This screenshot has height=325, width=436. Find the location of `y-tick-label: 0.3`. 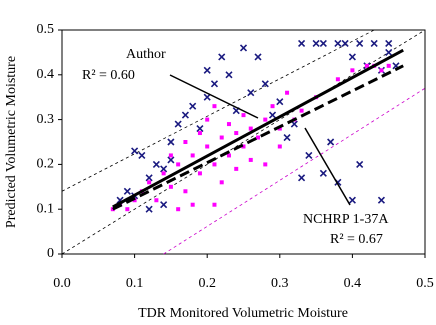

y-tick-label: 0.3 is located at coordinates (46, 119).